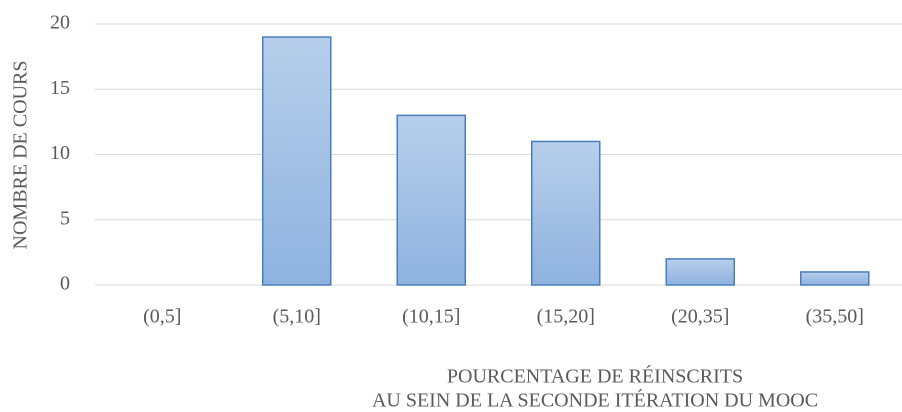 This screenshot has width=902, height=412. Describe the element at coordinates (297, 317) in the screenshot. I see `x-tick-label: (5,10]` at that location.